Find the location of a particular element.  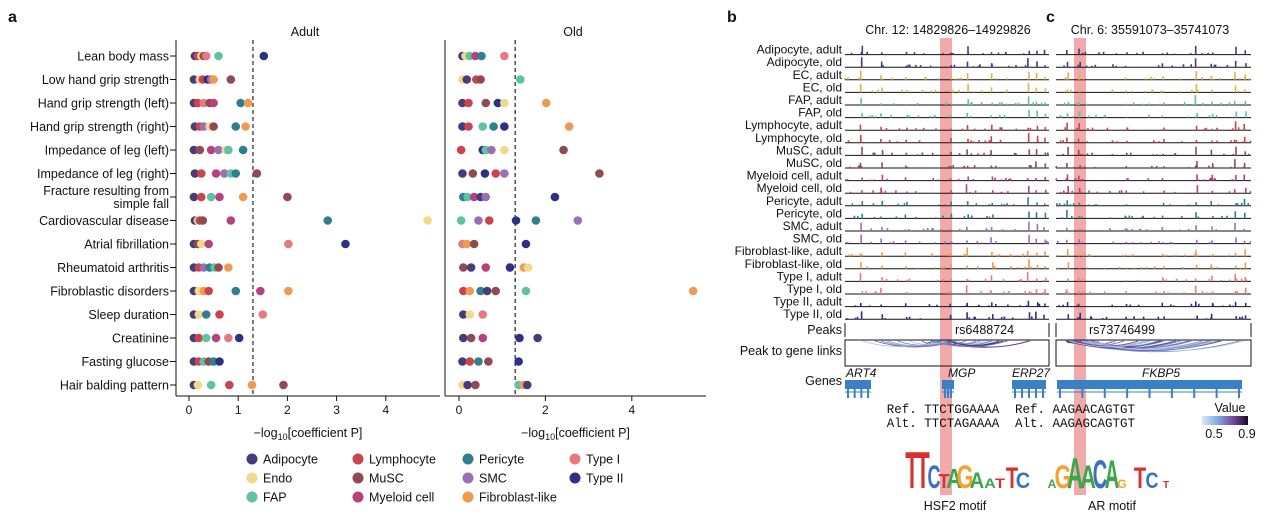

motif-letter: G is located at coordinates (1062, 477).